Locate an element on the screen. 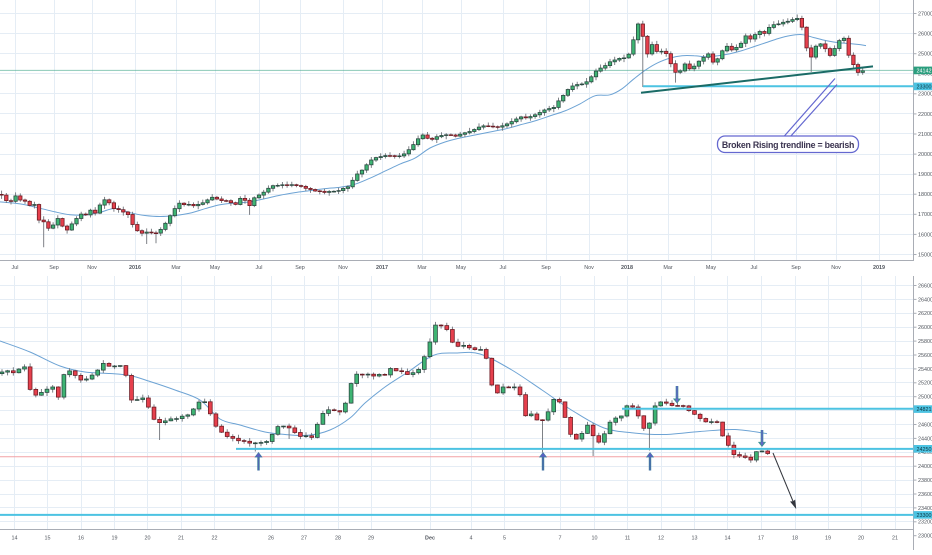 This screenshot has width=932, height=555. svg-text: 25600 is located at coordinates (925, 356).